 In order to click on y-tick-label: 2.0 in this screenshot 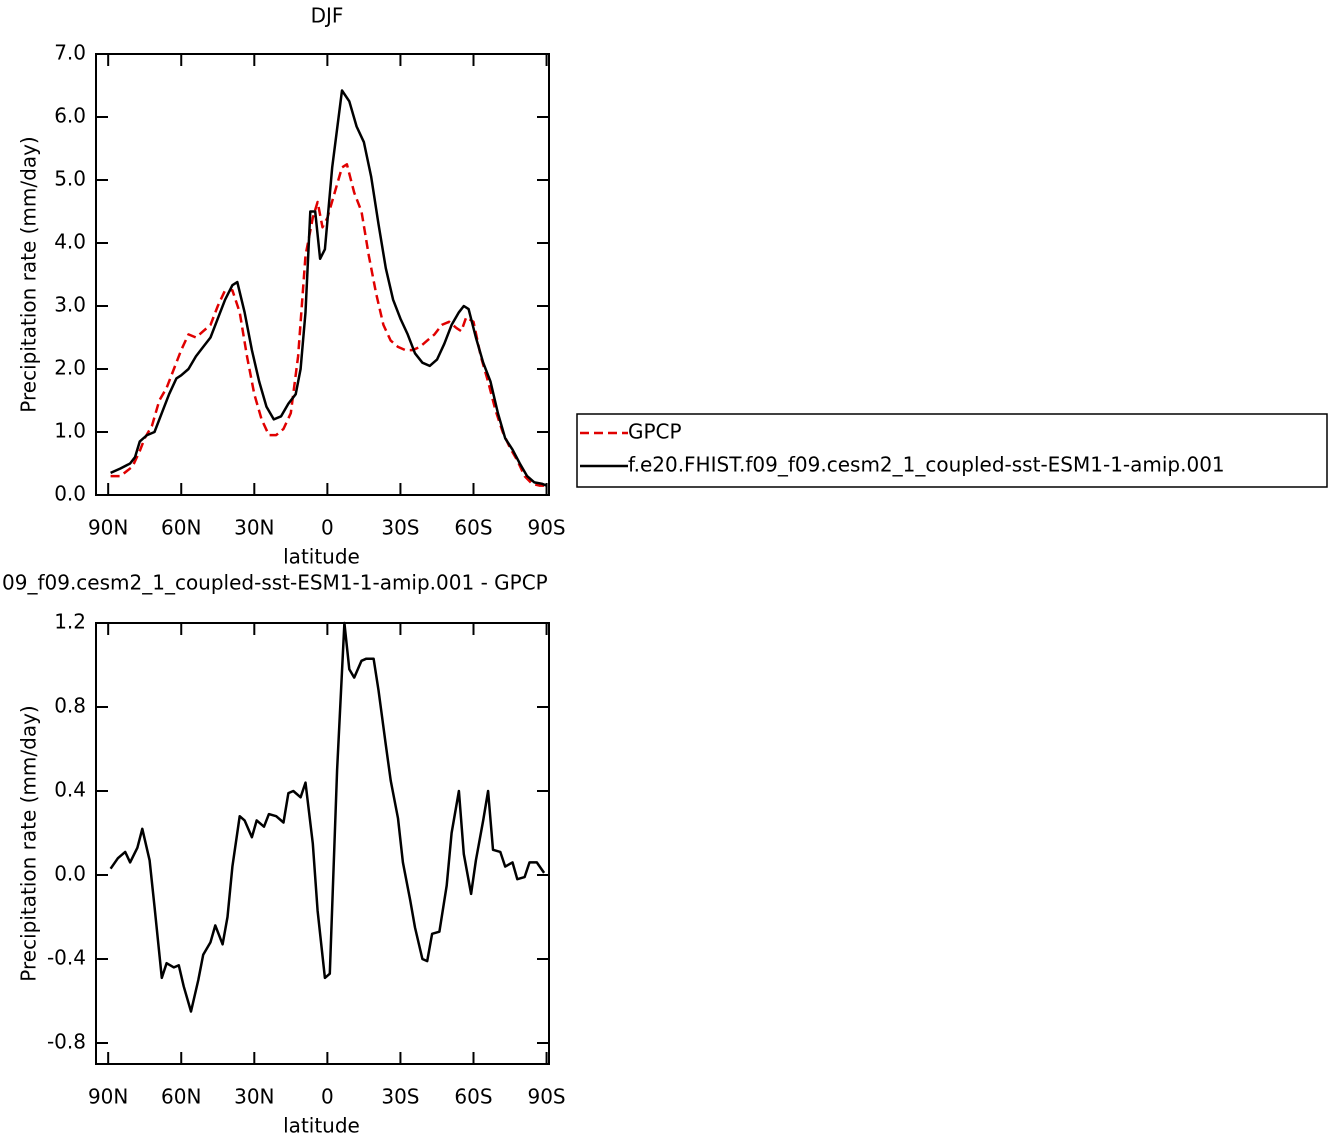, I will do `click(70, 368)`.